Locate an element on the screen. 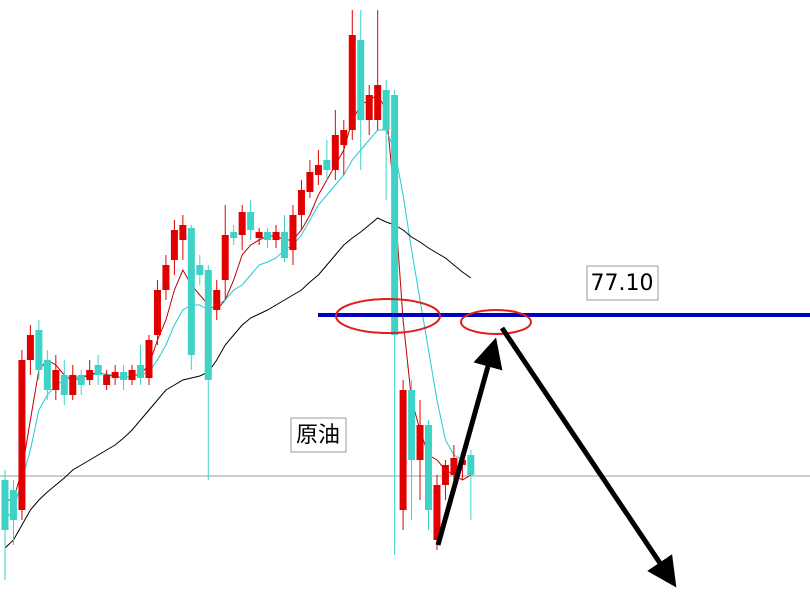 The image size is (810, 599). price-label: 77.10 is located at coordinates (622, 283).